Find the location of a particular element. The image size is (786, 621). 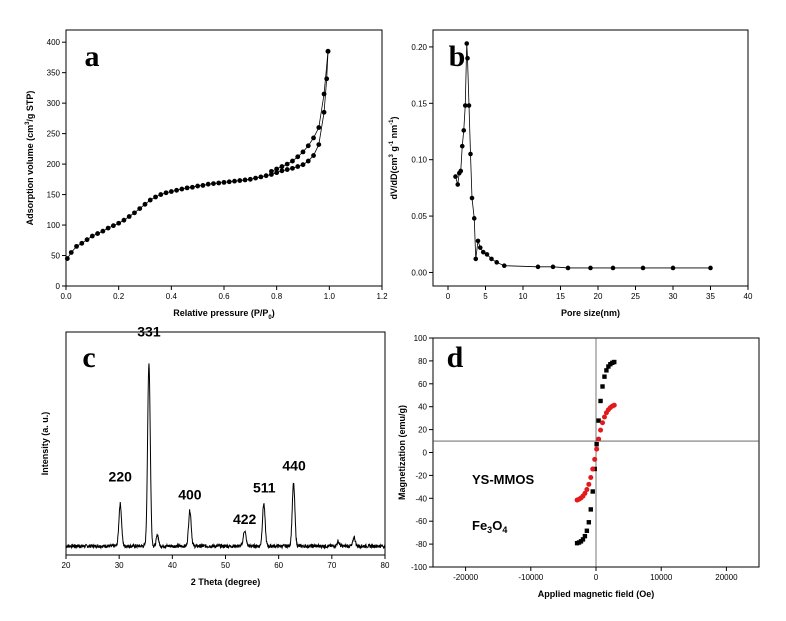

y-tick-label-d: -100 is located at coordinates (419, 567).